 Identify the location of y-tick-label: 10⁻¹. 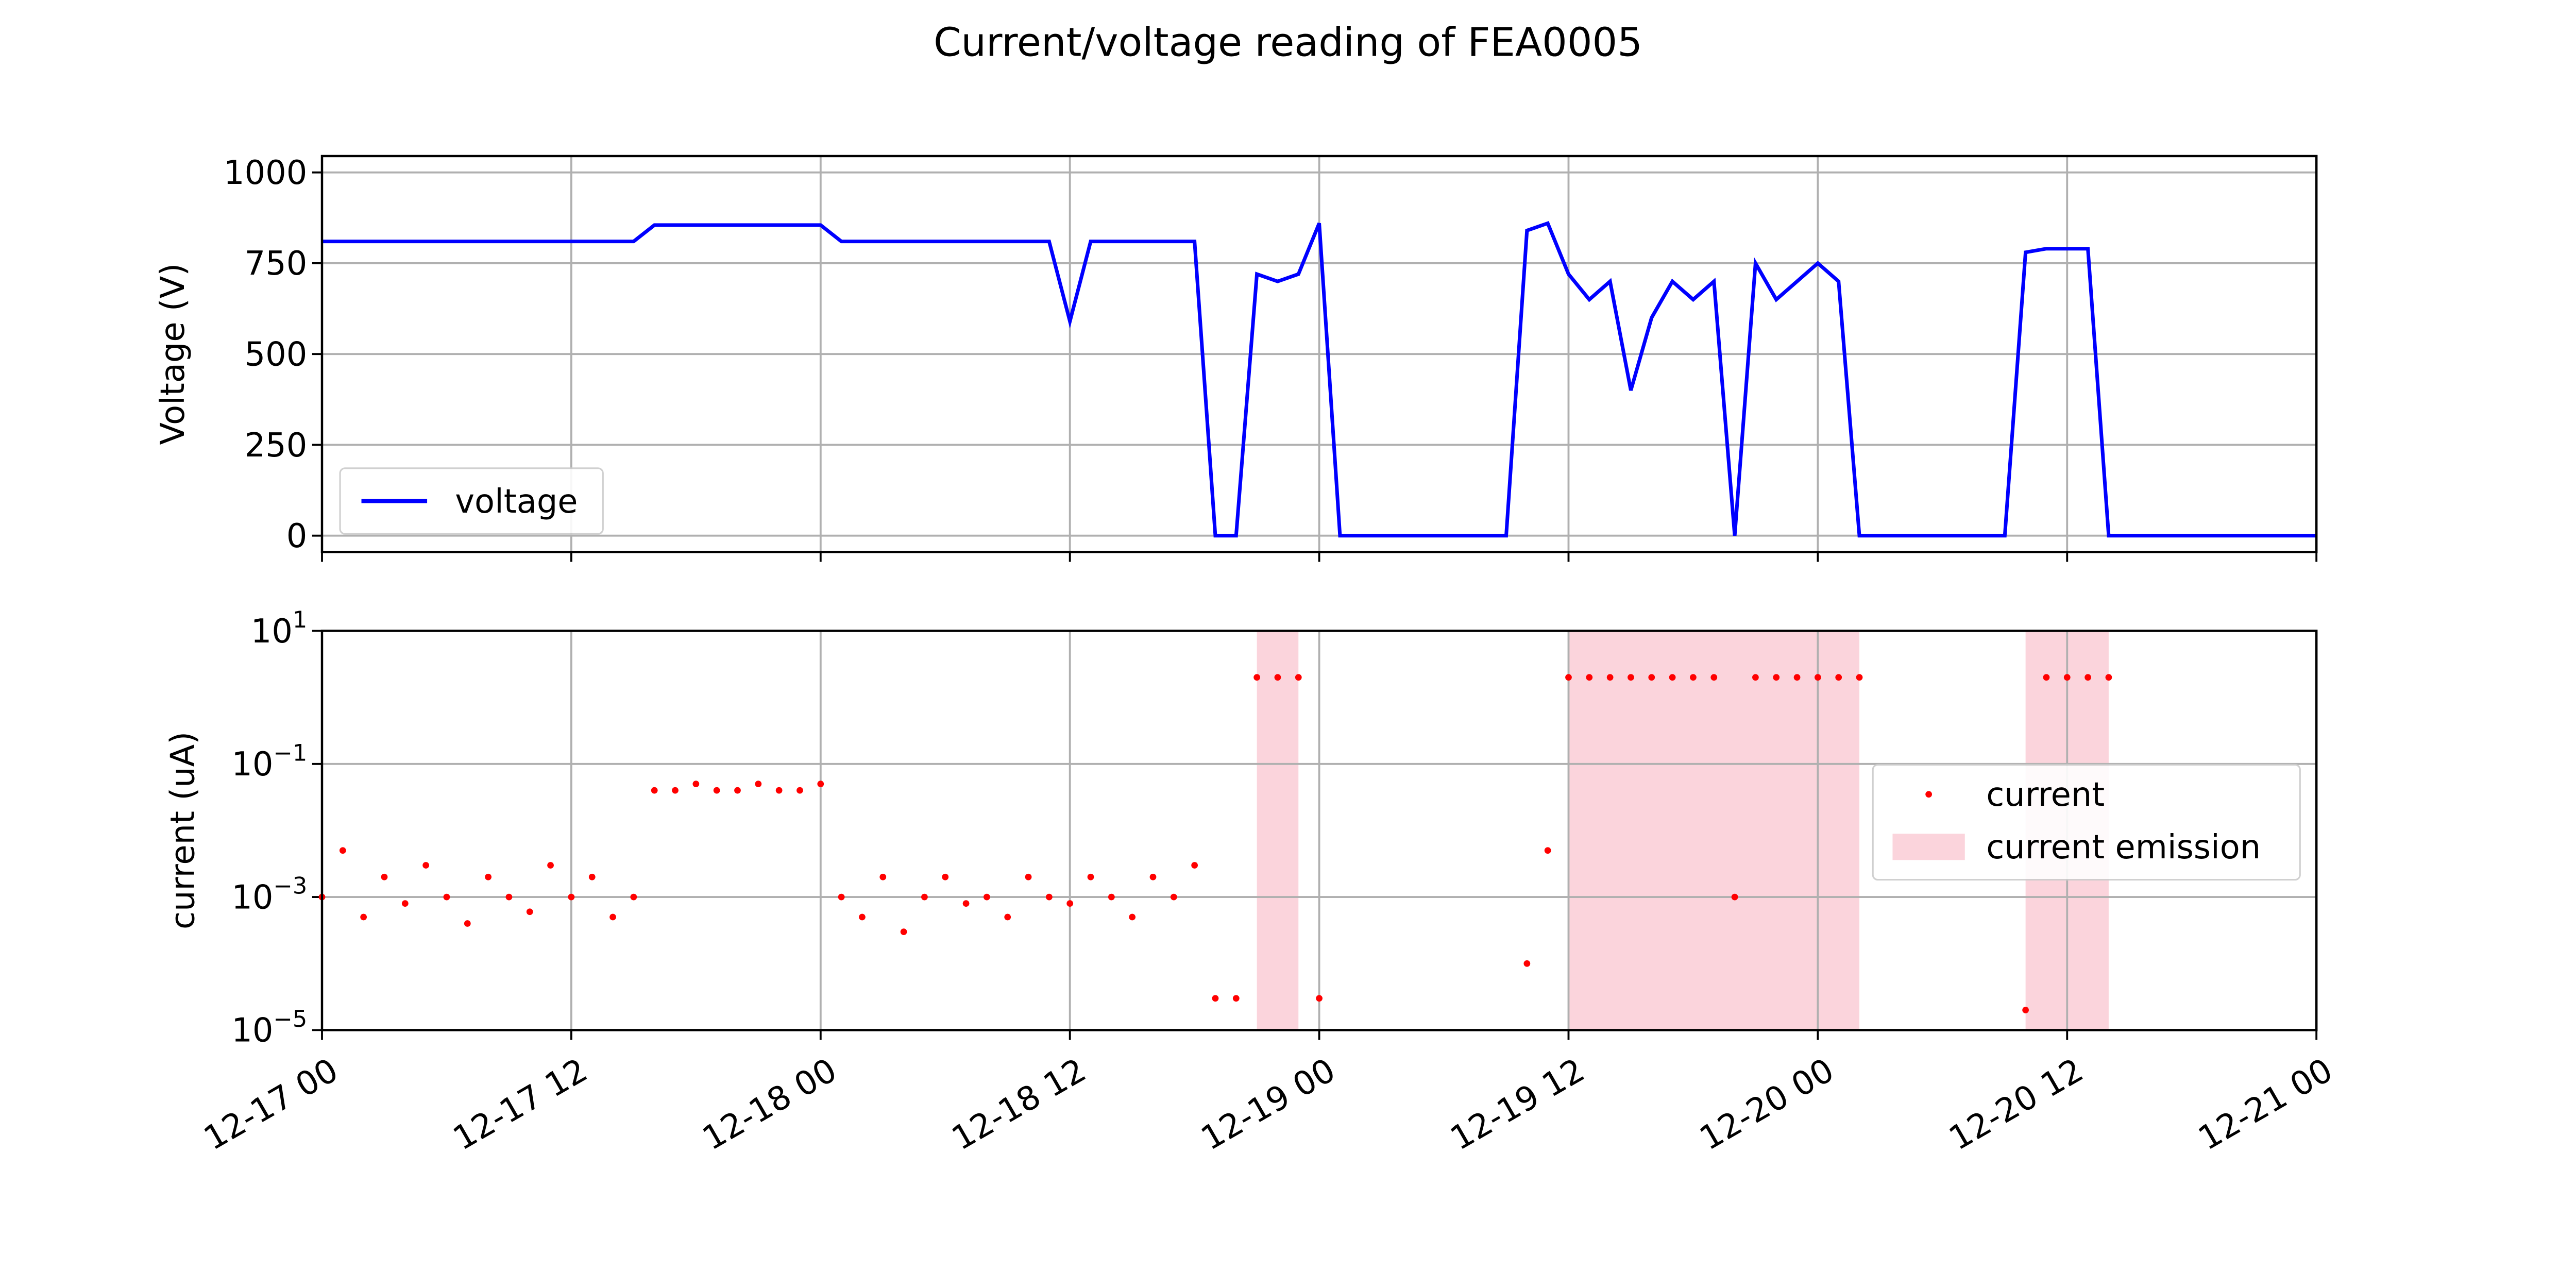
(269, 761).